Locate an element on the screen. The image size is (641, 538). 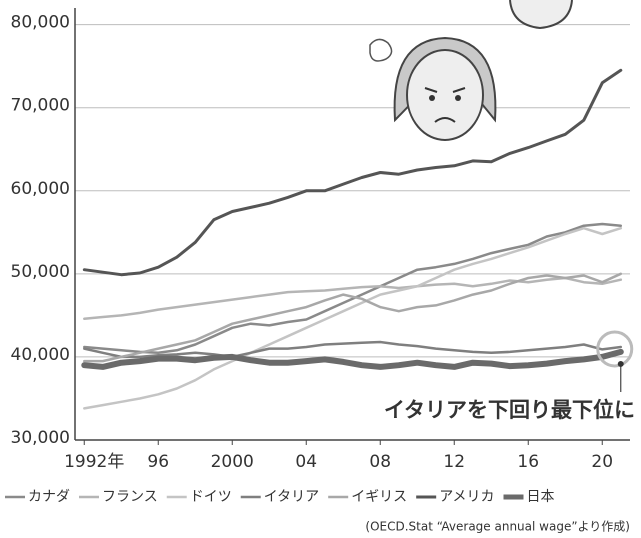
legend-label: イギリス is located at coordinates (379, 497).